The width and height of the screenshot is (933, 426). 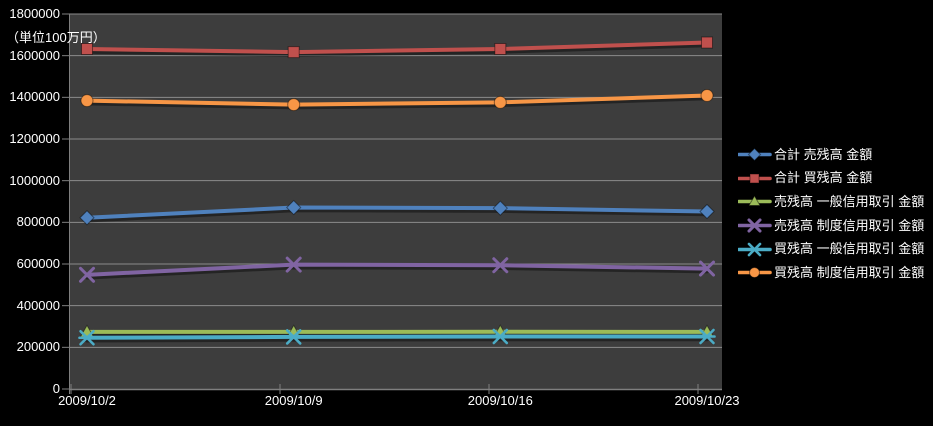 What do you see at coordinates (56, 37) in the screenshot?
I see `unit-label: （単位100万円）` at bounding box center [56, 37].